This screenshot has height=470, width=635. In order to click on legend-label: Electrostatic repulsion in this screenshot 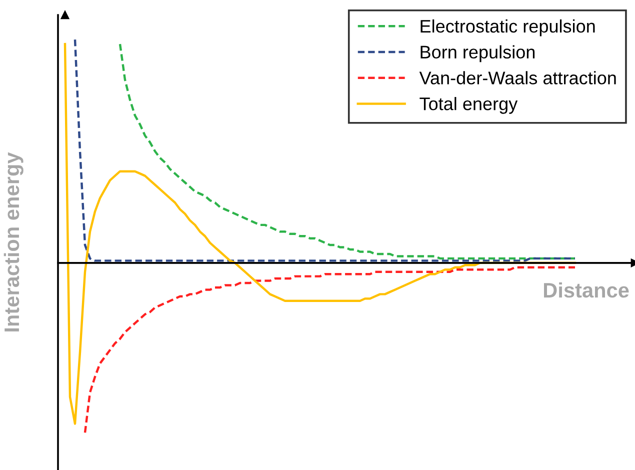, I will do `click(507, 27)`.